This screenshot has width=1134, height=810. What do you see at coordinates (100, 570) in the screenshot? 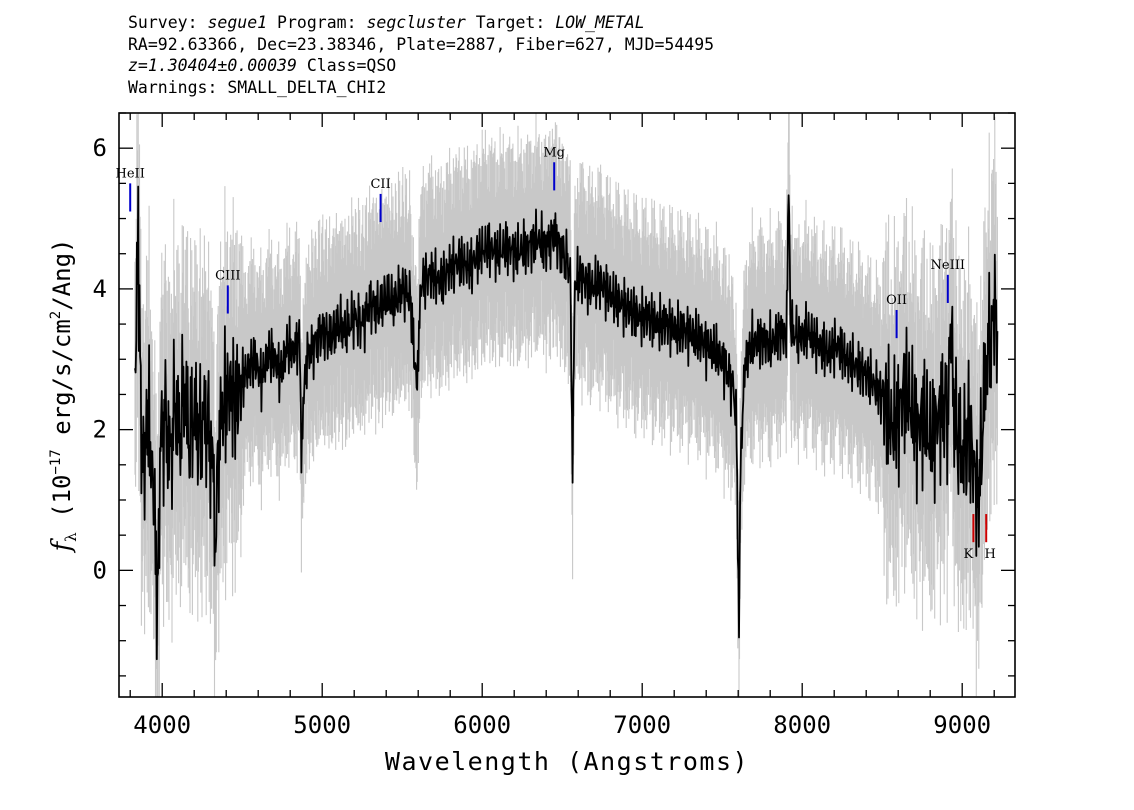
I see `y-tick-label: 0` at bounding box center [100, 570].